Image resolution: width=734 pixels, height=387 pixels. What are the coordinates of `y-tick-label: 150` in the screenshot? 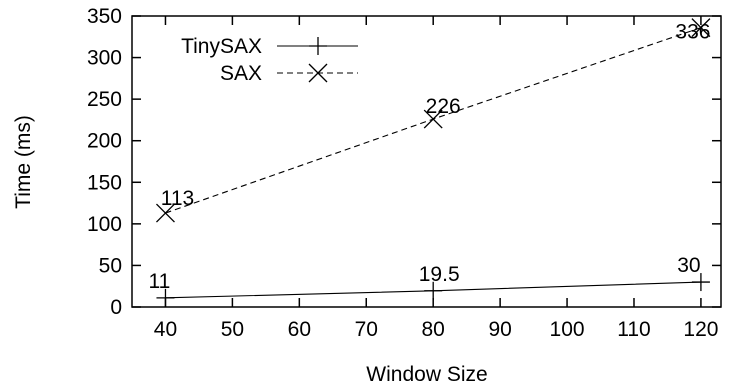 It's located at (104, 182).